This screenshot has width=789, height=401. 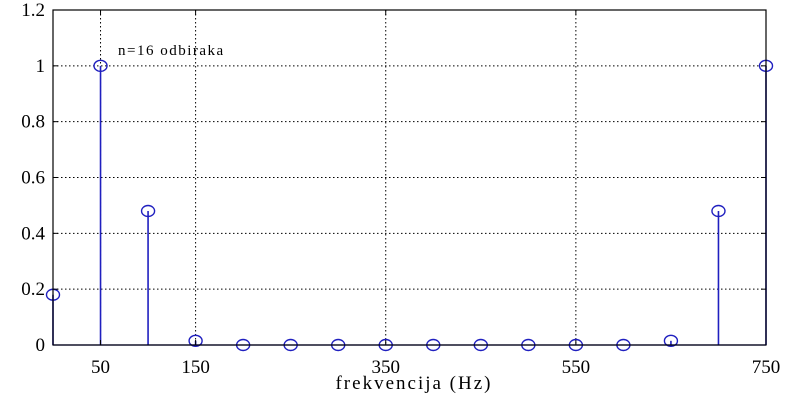 What do you see at coordinates (385, 367) in the screenshot?
I see `x-tick-label: 350` at bounding box center [385, 367].